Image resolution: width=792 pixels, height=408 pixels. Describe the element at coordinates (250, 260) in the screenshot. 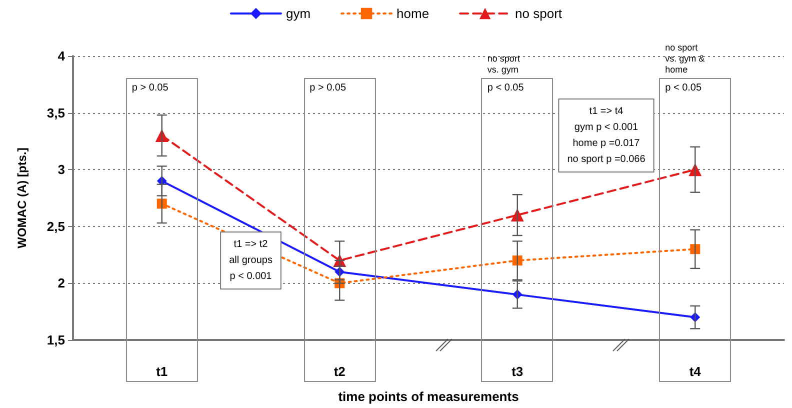

I see `annotation: t1 => t2 all groups p < 0.001` at that location.